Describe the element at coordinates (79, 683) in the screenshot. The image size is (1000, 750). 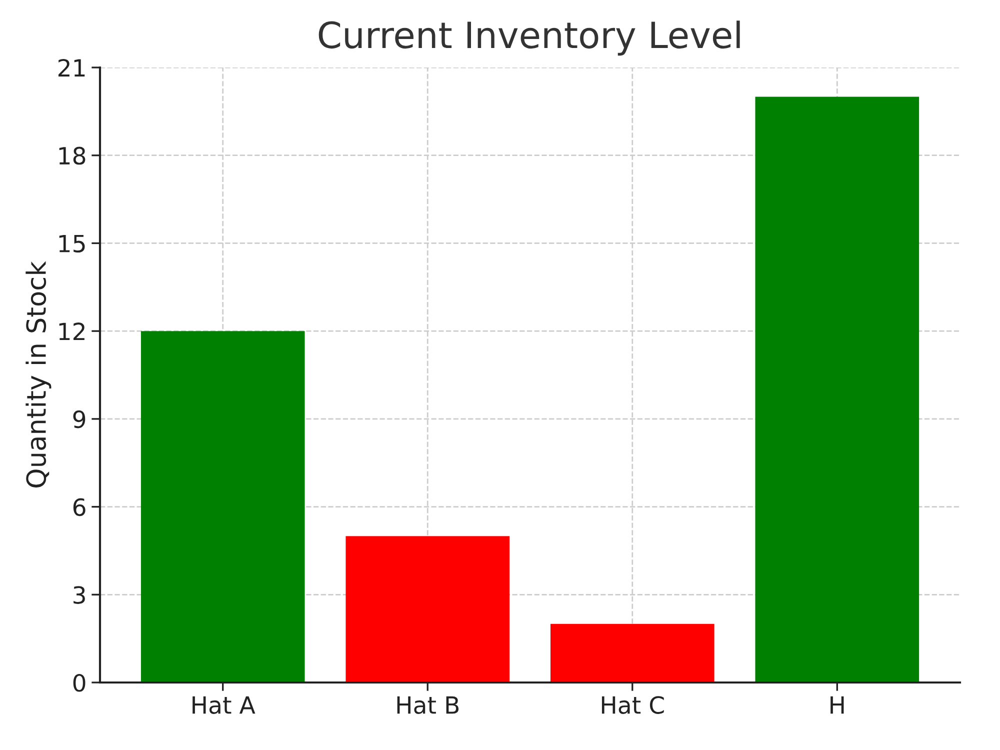
I see `y-tick-label: 0` at that location.